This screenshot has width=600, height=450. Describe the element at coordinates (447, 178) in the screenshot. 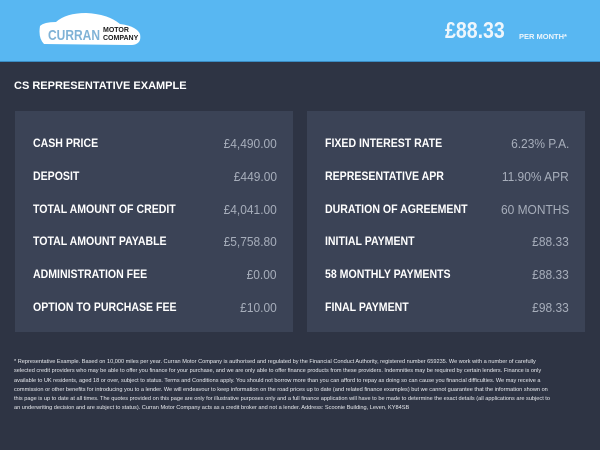

I see `finance-row: REPRESENTATIVE APR 11.90% APR` at that location.